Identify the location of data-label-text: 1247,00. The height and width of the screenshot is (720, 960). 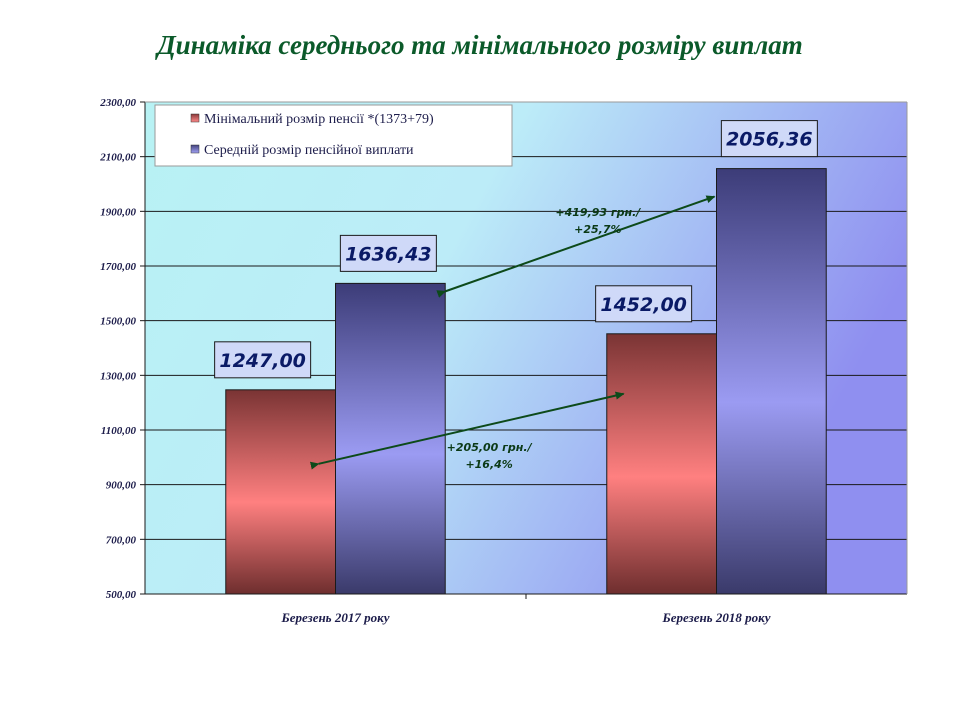
(262, 361).